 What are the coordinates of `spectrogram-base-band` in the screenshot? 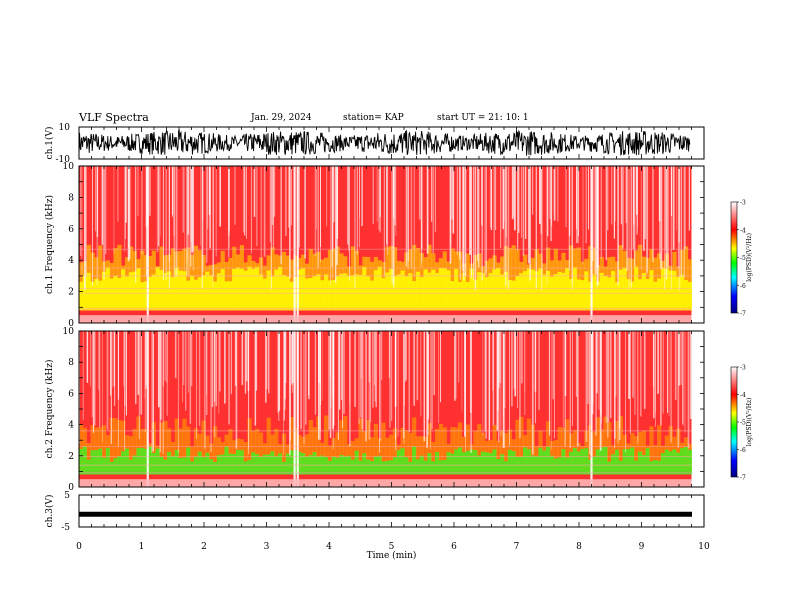 It's located at (385, 483).